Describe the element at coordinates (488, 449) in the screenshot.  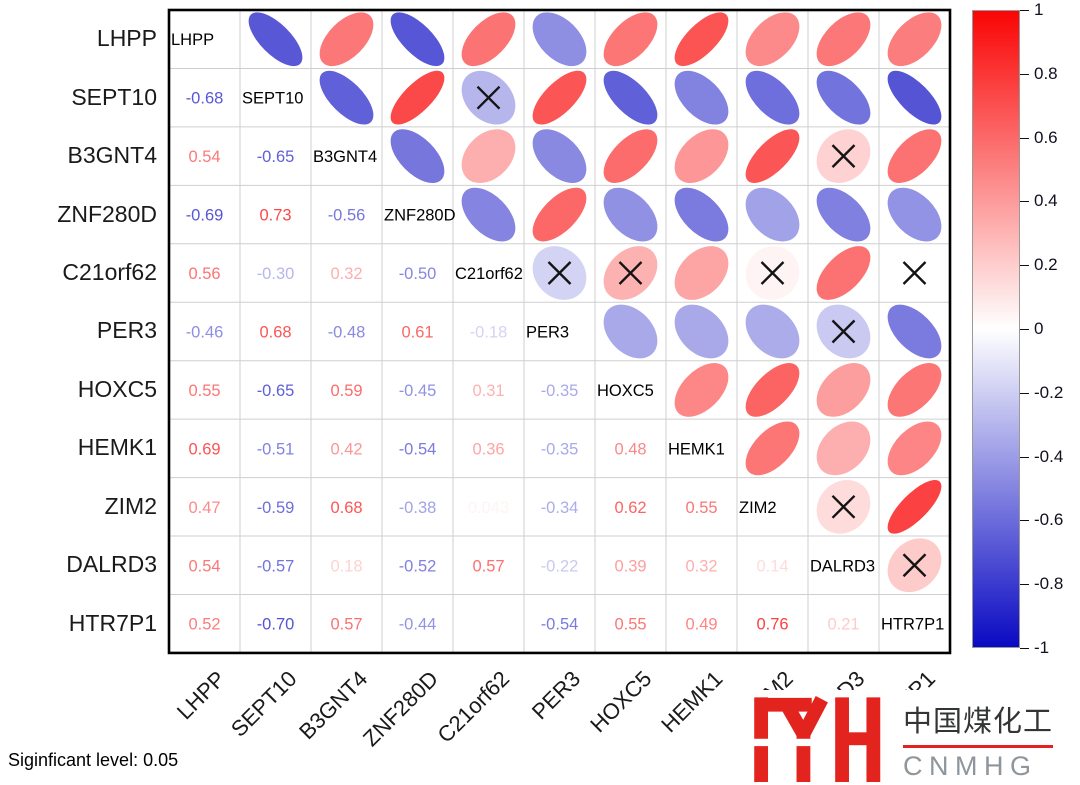
I see `corr-value: 0.36` at that location.